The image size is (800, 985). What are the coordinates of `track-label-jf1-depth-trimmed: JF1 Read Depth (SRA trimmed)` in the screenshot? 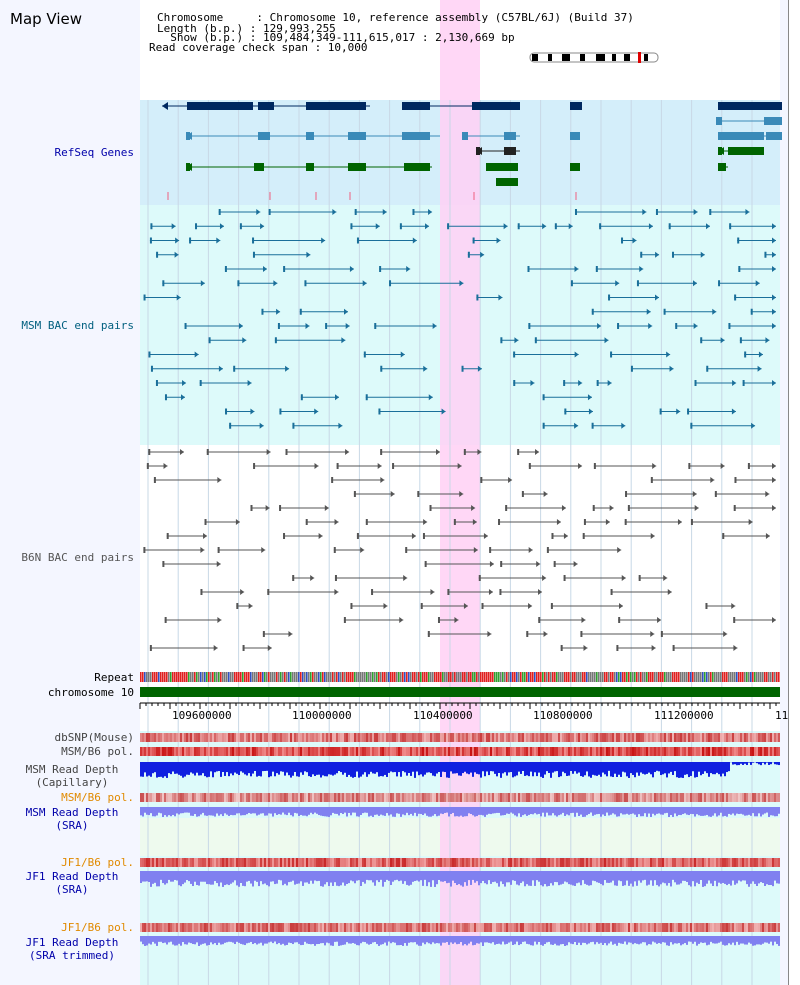 It's located at (72, 949).